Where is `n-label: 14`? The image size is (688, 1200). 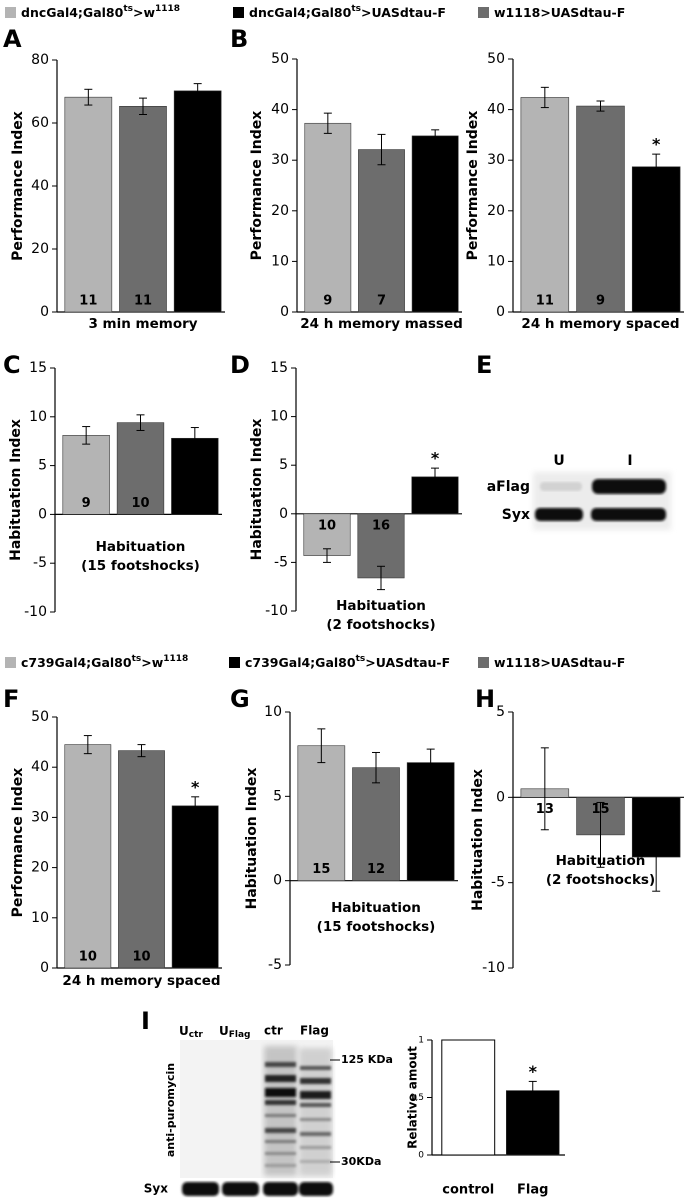 n-label: 14 is located at coordinates (195, 957).